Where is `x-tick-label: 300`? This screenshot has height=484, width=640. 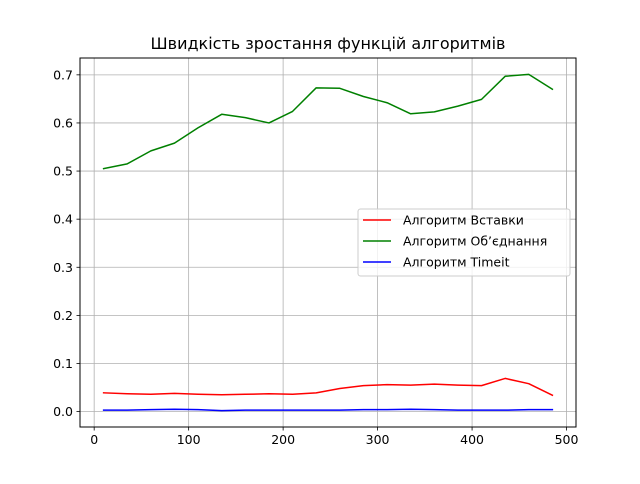
x-tick-label: 300 is located at coordinates (378, 439).